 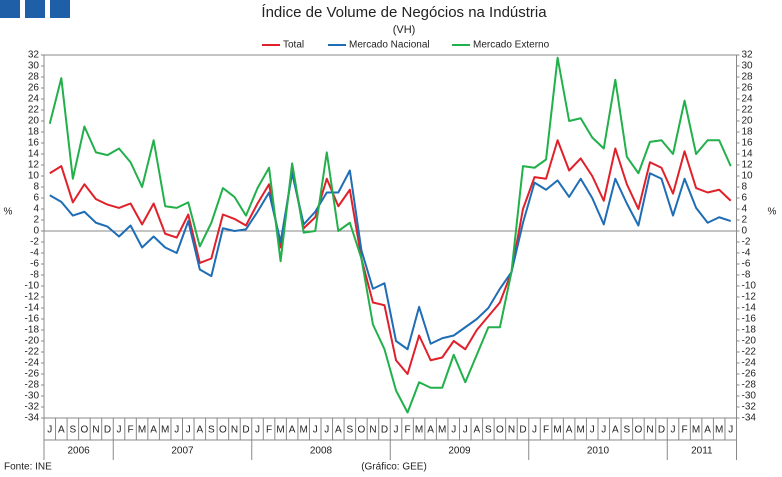 What do you see at coordinates (34, 264) in the screenshot?
I see `y-tick-label: -6` at bounding box center [34, 264].